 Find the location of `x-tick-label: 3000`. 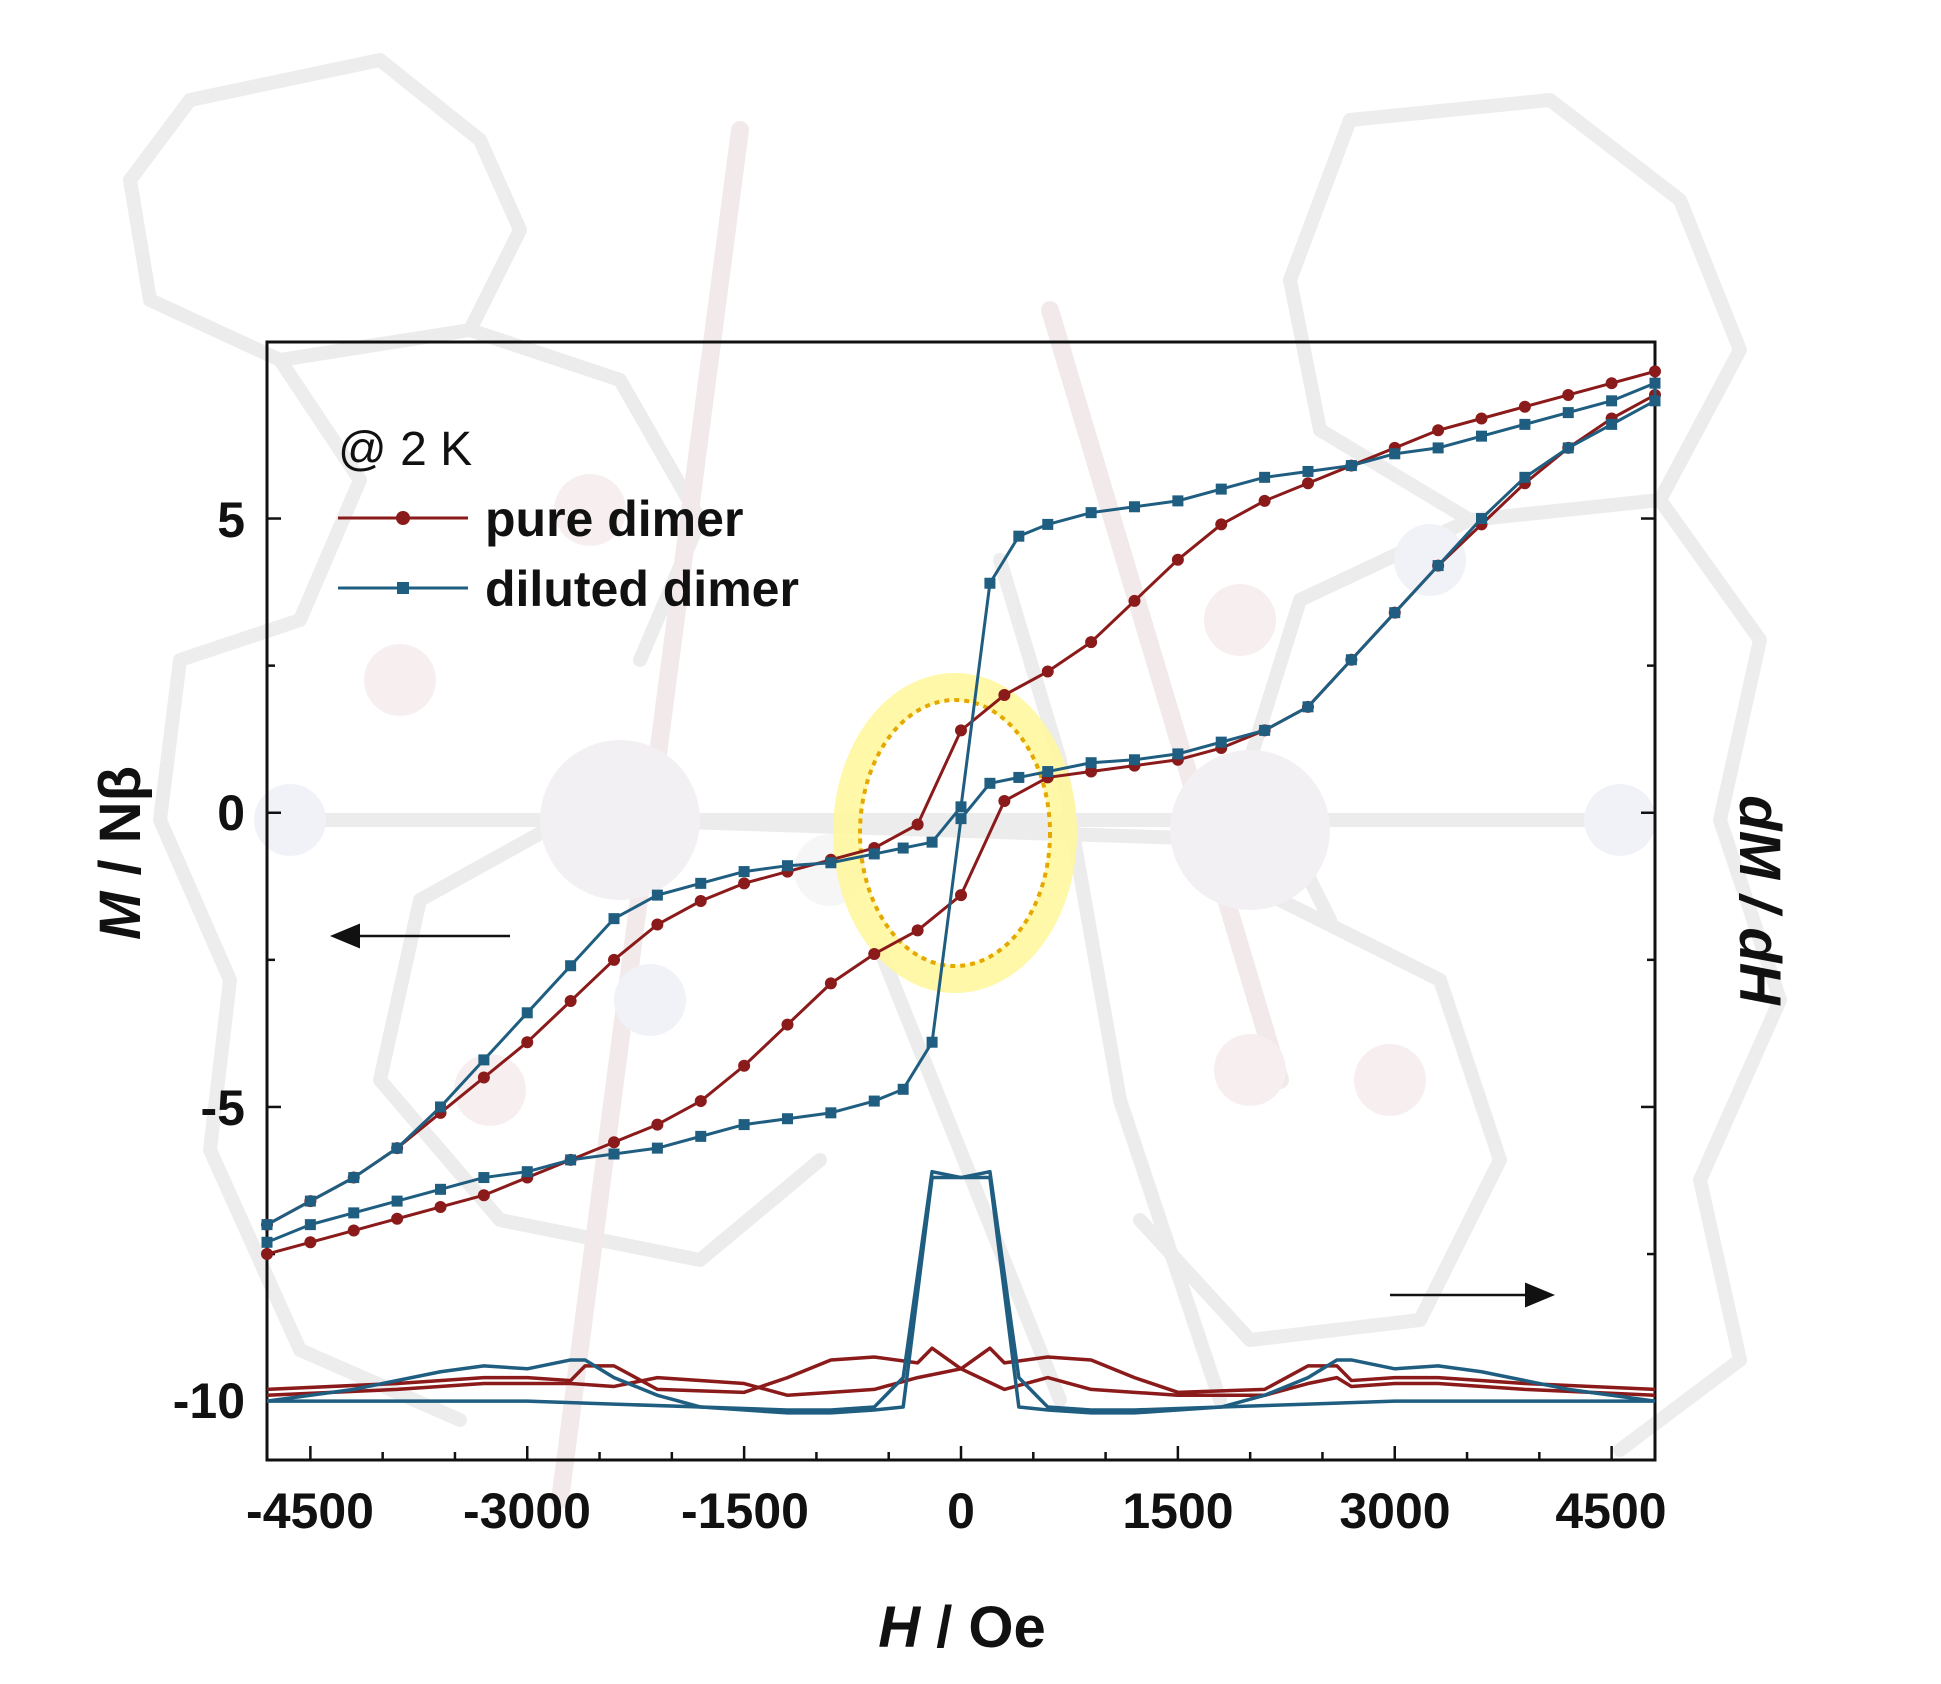

x-tick-label: 3000 is located at coordinates (1394, 1511).